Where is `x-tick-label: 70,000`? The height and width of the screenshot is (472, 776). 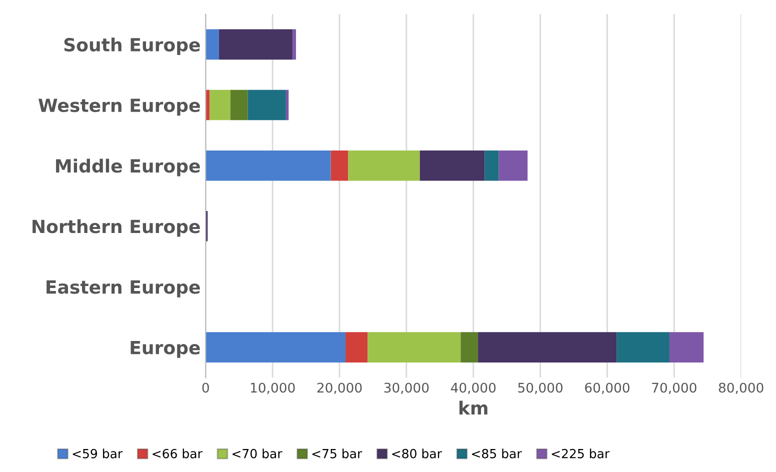
x-tick-label: 70,000 is located at coordinates (674, 388).